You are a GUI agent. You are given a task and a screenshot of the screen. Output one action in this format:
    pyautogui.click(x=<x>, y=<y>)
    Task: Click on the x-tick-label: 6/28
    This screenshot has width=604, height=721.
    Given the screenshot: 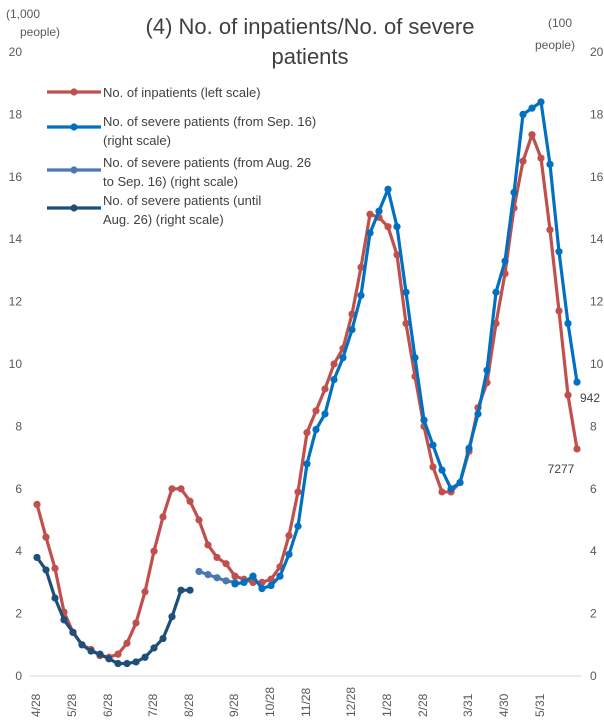 What is the action you would take?
    pyautogui.click(x=108, y=705)
    